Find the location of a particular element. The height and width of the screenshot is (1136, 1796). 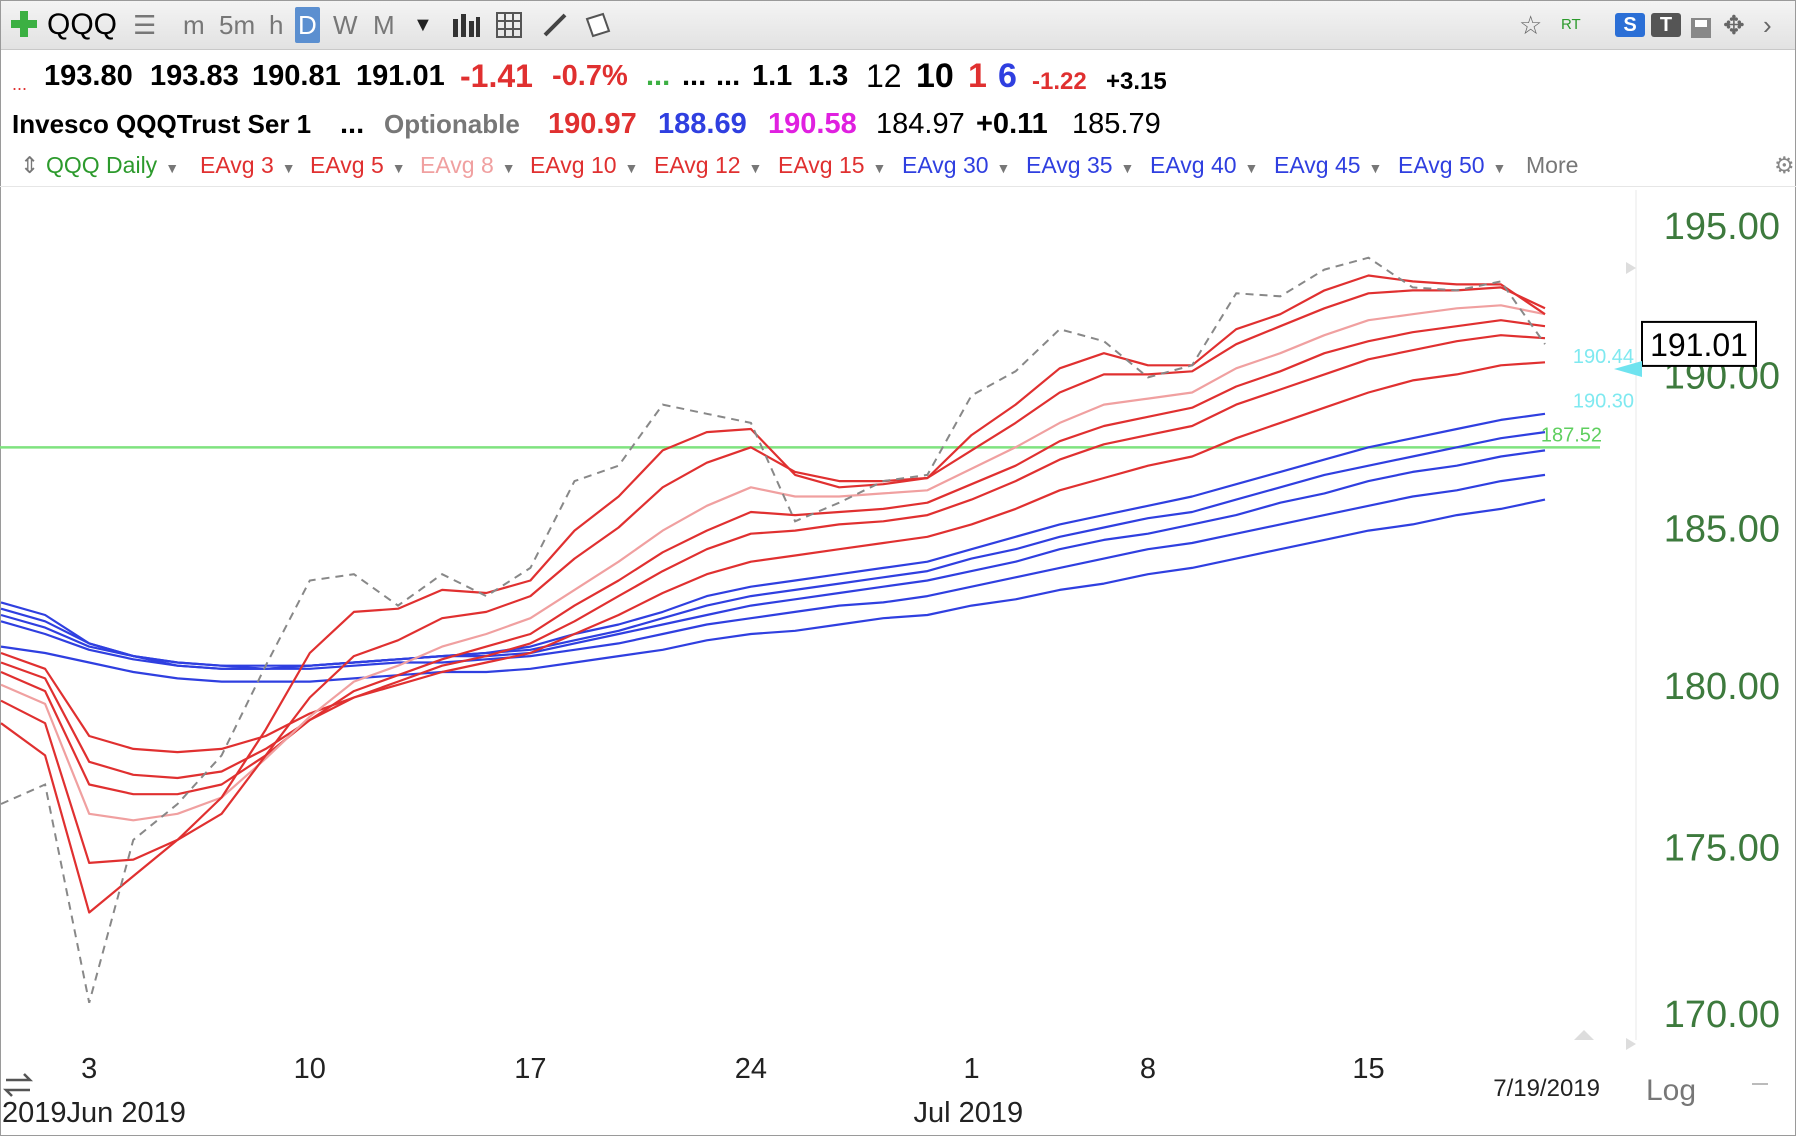

more-right-icon: › is located at coordinates (1767, 25).